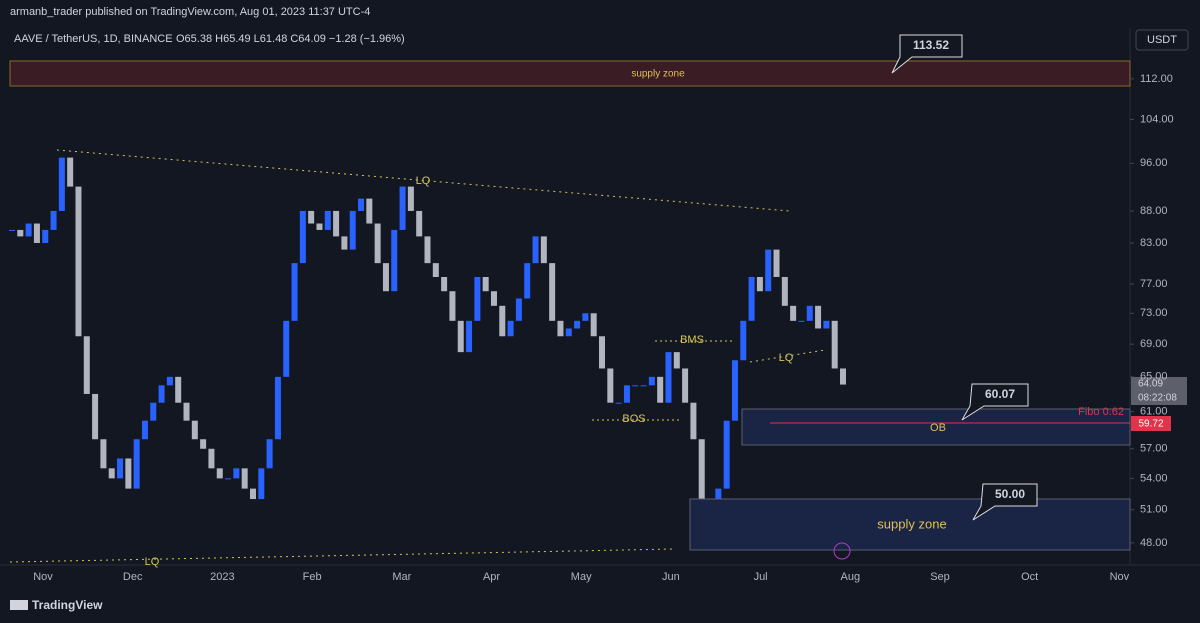 This screenshot has height=623, width=1200. What do you see at coordinates (692, 340) in the screenshot?
I see `bms-label: BMS` at bounding box center [692, 340].